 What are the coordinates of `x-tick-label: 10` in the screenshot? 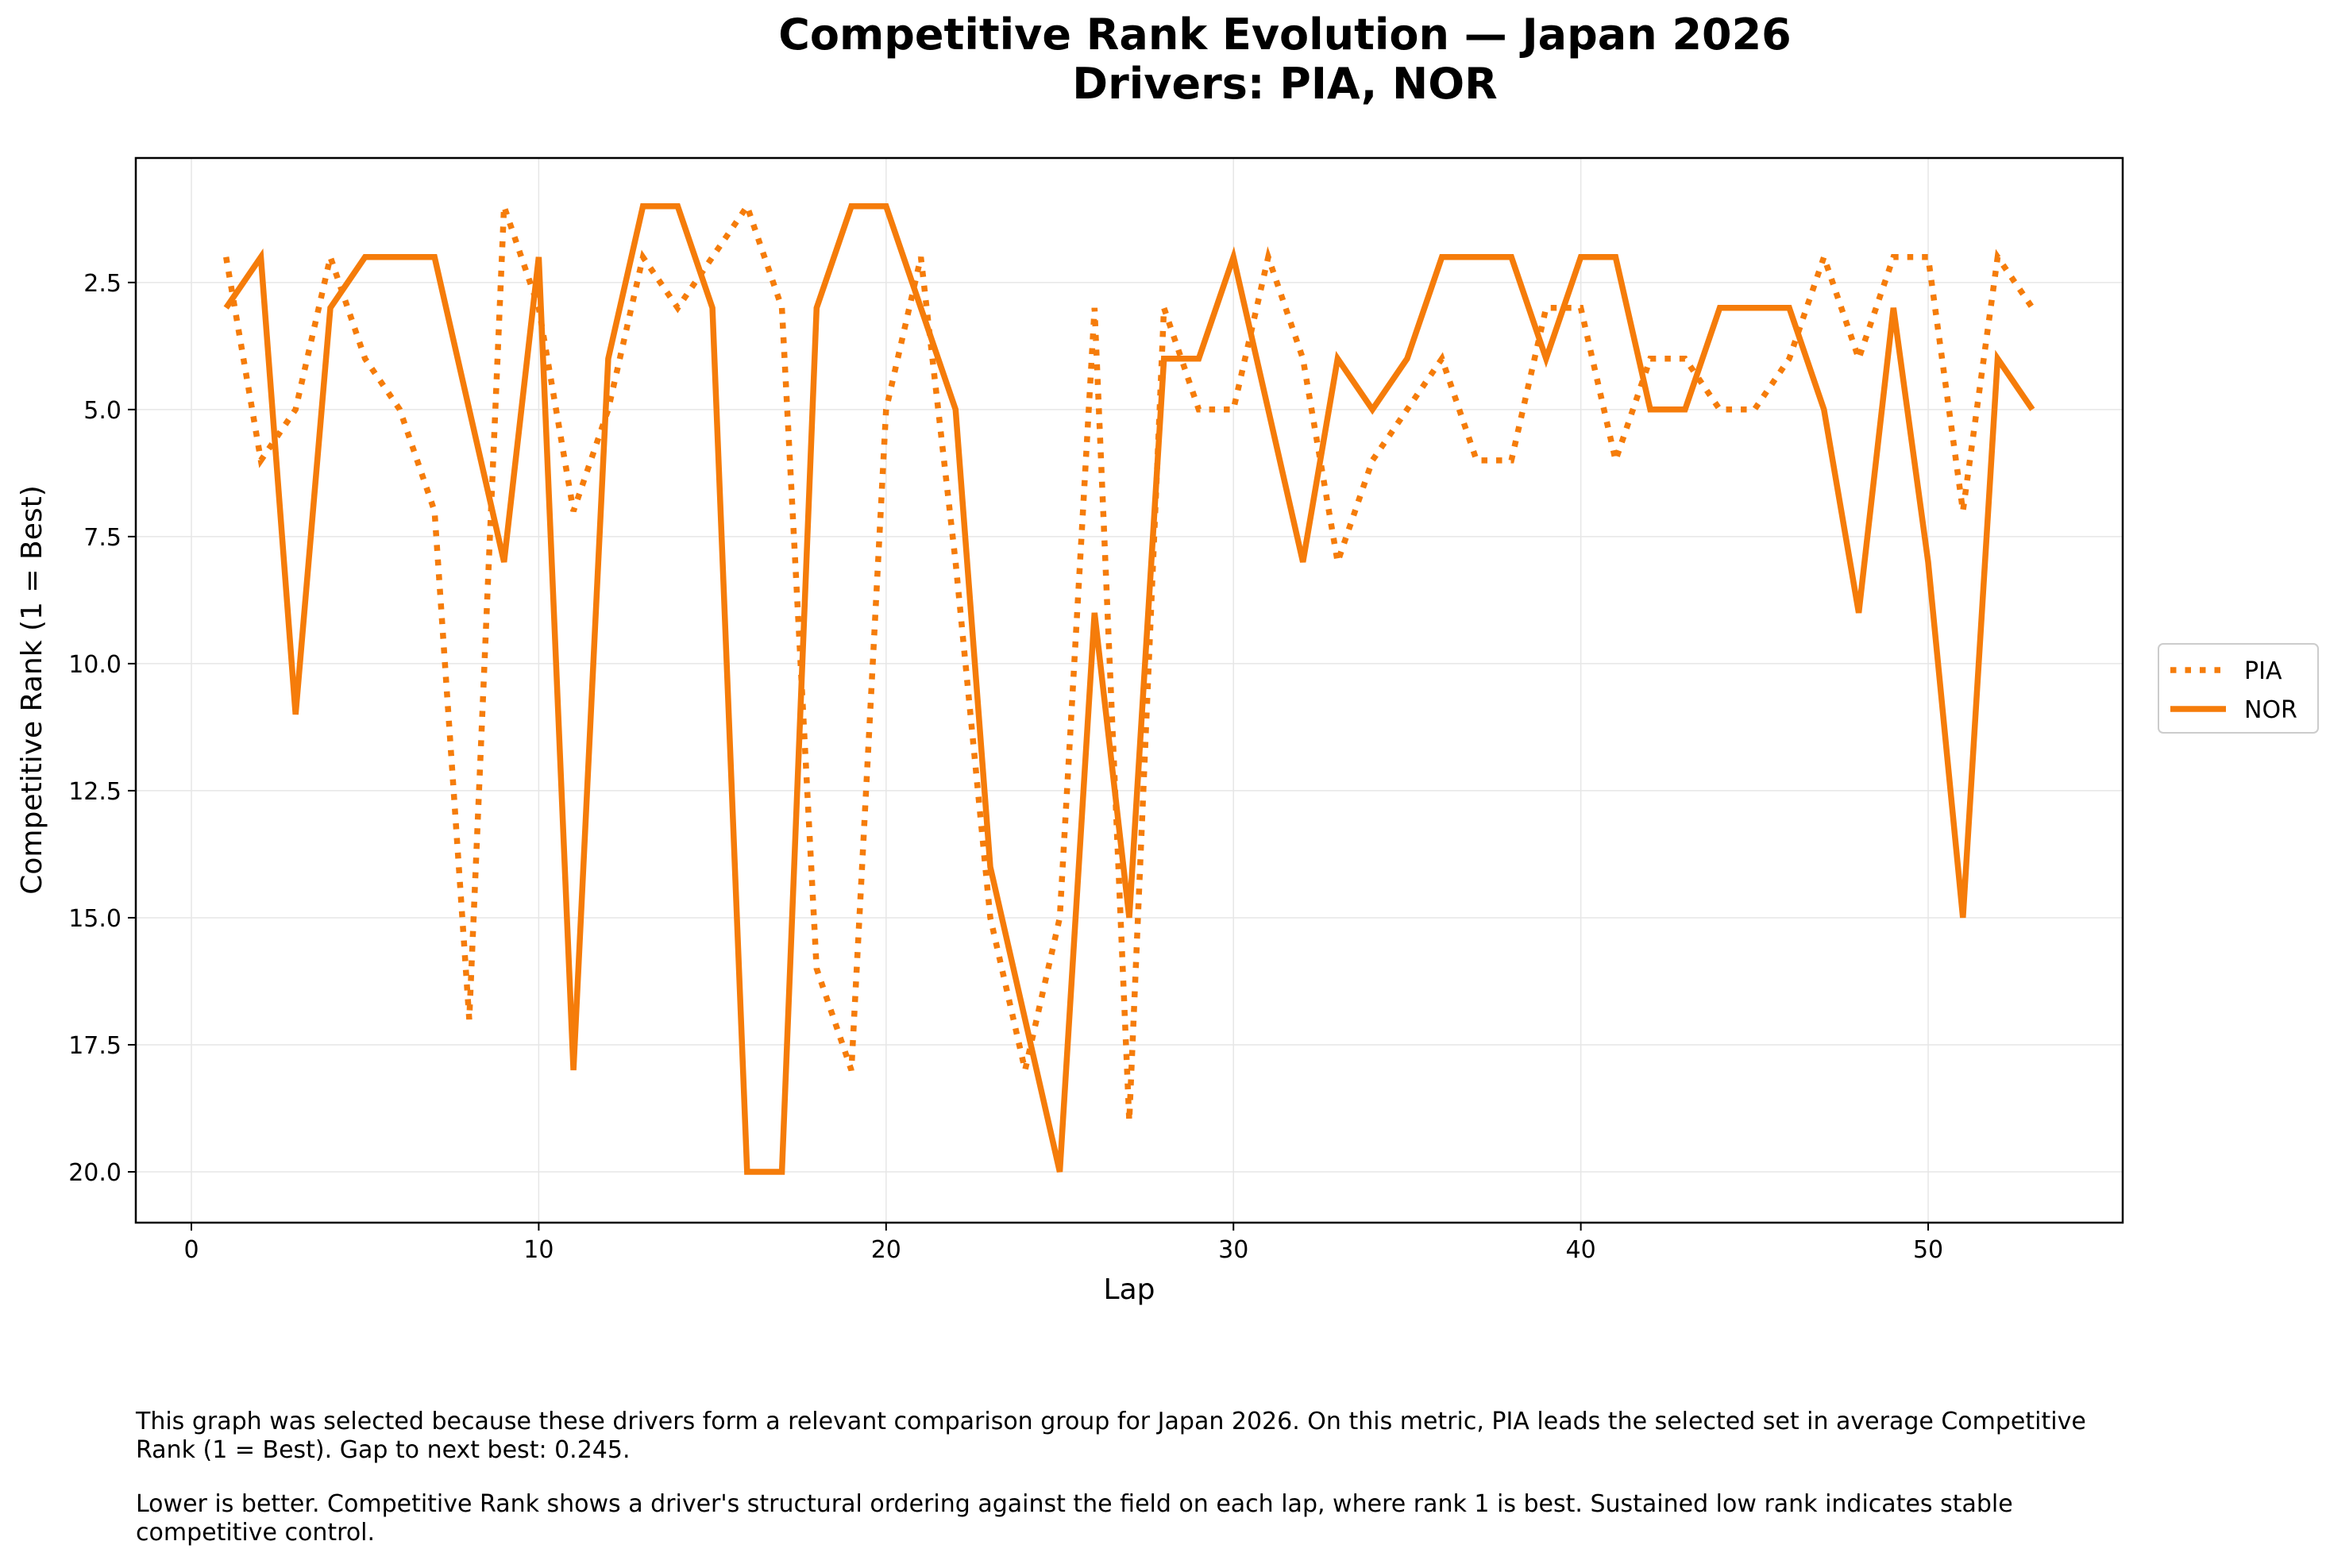 It's located at (538, 1250).